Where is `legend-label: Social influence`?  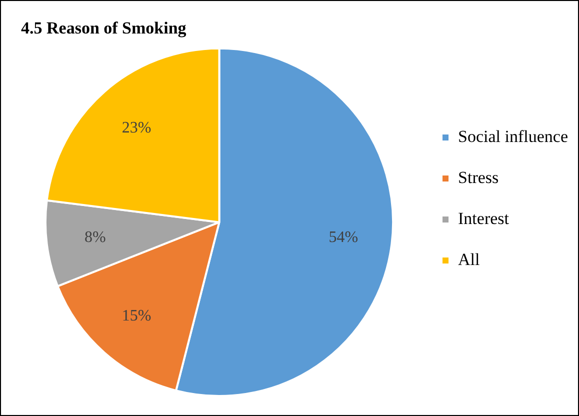
legend-label: Social influence is located at coordinates (513, 136).